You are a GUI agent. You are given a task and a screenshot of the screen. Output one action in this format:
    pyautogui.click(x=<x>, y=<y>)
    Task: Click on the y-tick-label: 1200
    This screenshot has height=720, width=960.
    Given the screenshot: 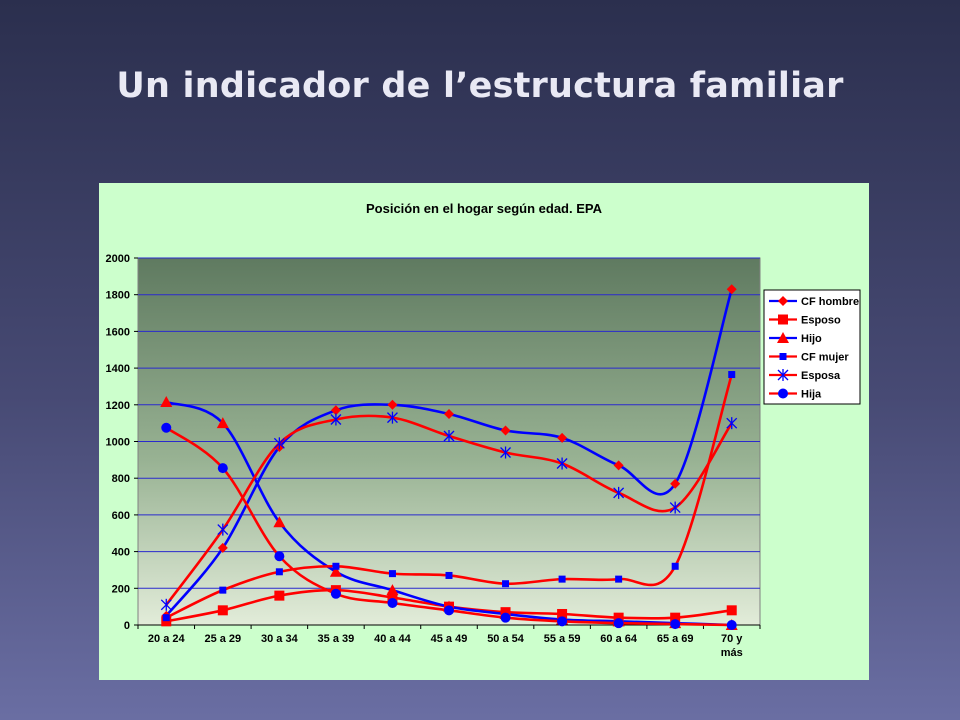 What is the action you would take?
    pyautogui.click(x=118, y=406)
    